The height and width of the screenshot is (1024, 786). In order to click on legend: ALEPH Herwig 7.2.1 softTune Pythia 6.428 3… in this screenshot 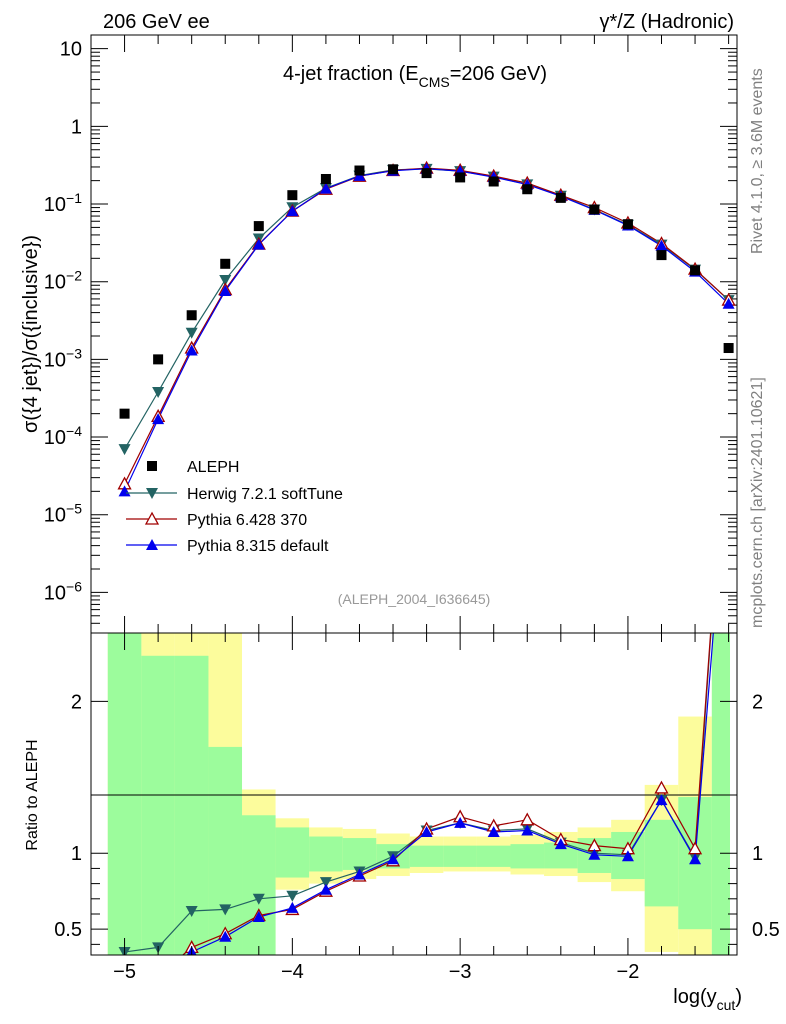, I will do `click(234, 507)`.